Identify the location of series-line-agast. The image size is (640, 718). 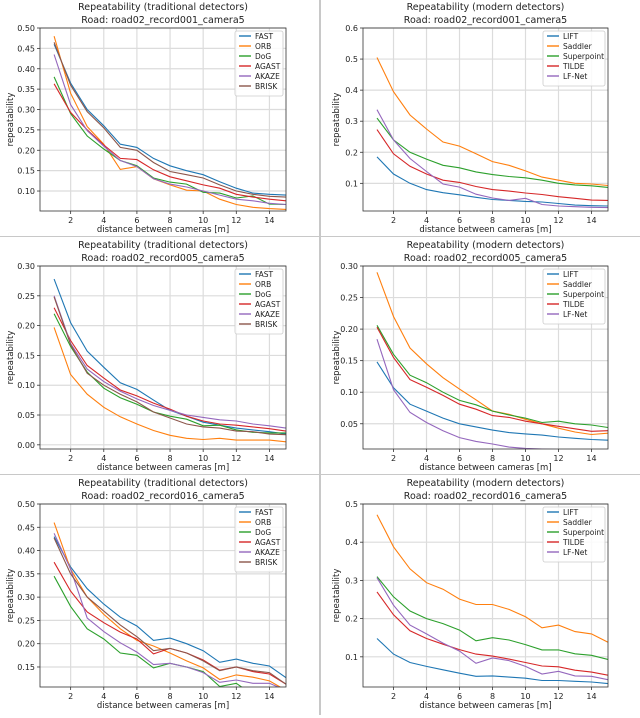
(169, 369).